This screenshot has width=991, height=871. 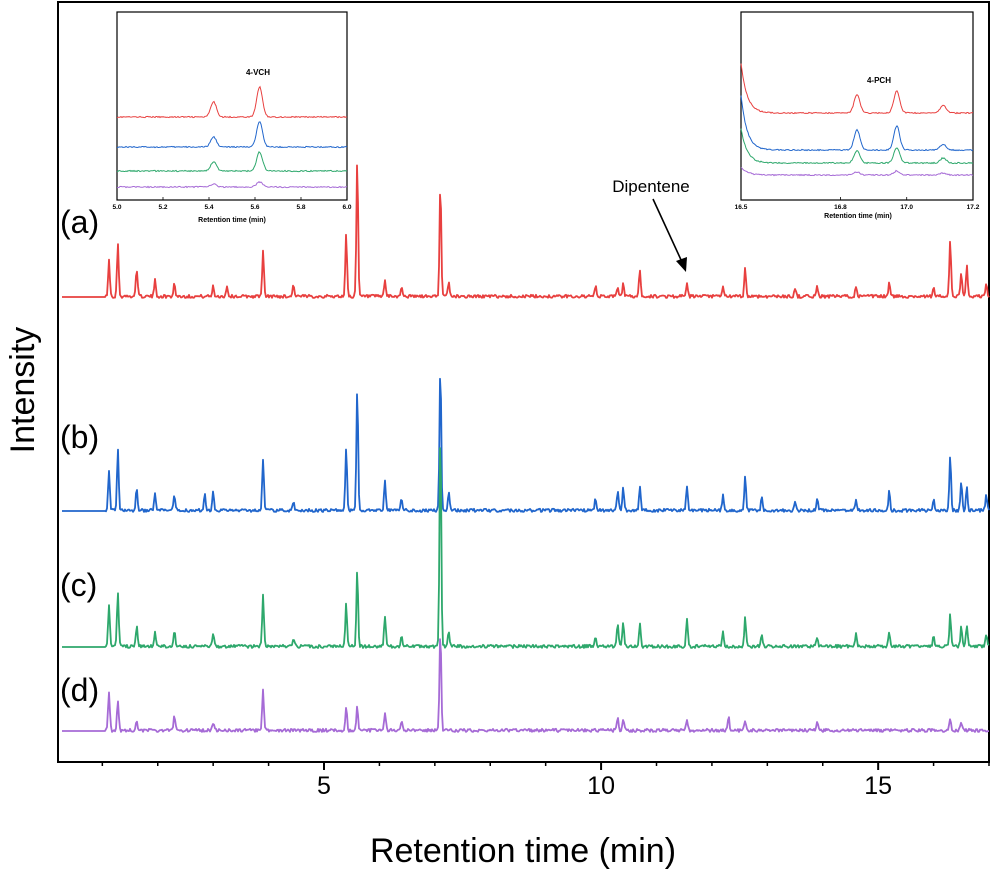 What do you see at coordinates (878, 786) in the screenshot?
I see `x-tick-label: 15` at bounding box center [878, 786].